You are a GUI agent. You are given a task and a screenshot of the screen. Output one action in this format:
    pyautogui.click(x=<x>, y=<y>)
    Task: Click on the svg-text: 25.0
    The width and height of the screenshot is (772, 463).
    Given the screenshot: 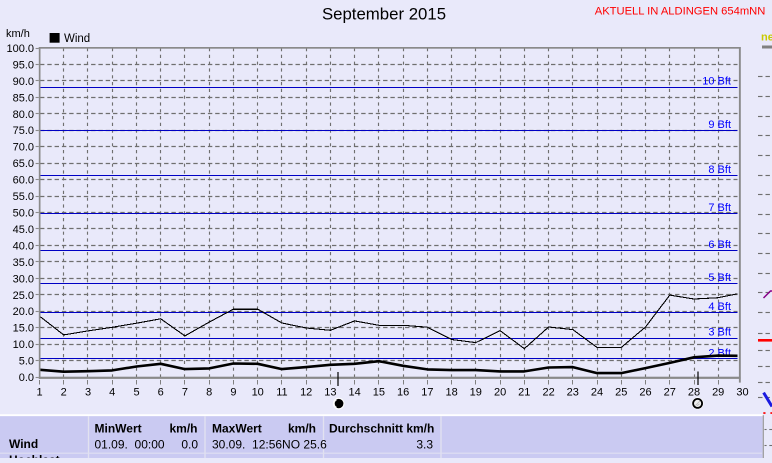 What is the action you would take?
    pyautogui.click(x=23, y=296)
    